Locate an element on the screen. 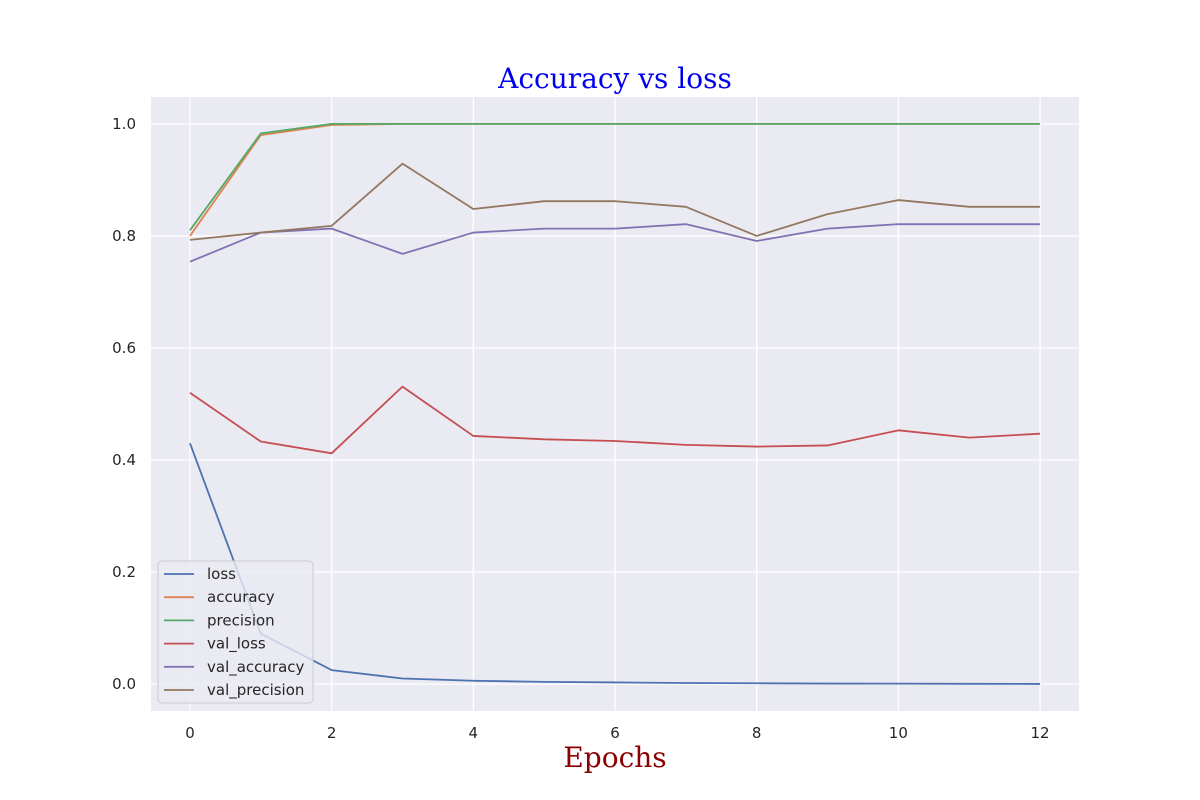 This screenshot has width=1200, height=800. series-line-val-precision is located at coordinates (615, 201).